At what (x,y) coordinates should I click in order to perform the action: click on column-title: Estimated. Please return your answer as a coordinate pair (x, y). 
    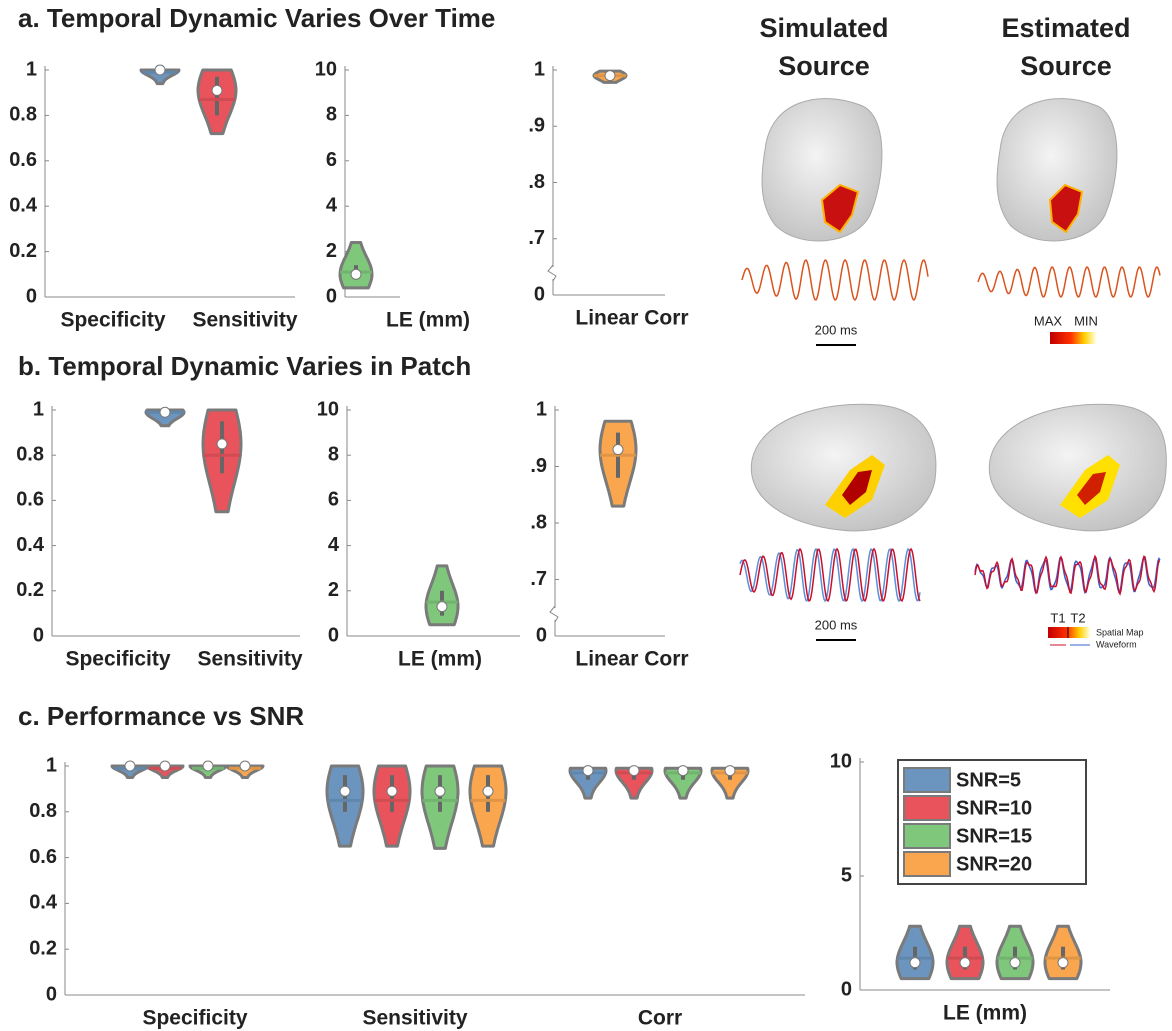
    Looking at the image, I should click on (1065, 28).